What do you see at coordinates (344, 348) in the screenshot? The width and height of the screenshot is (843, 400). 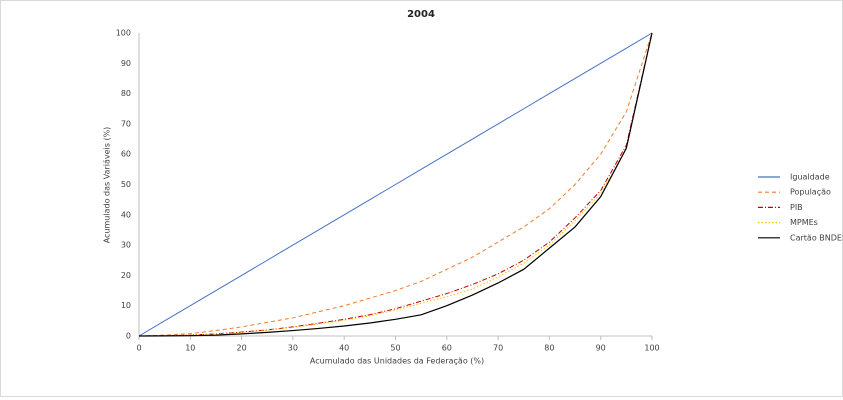 I see `x-tick-label: 40` at bounding box center [344, 348].